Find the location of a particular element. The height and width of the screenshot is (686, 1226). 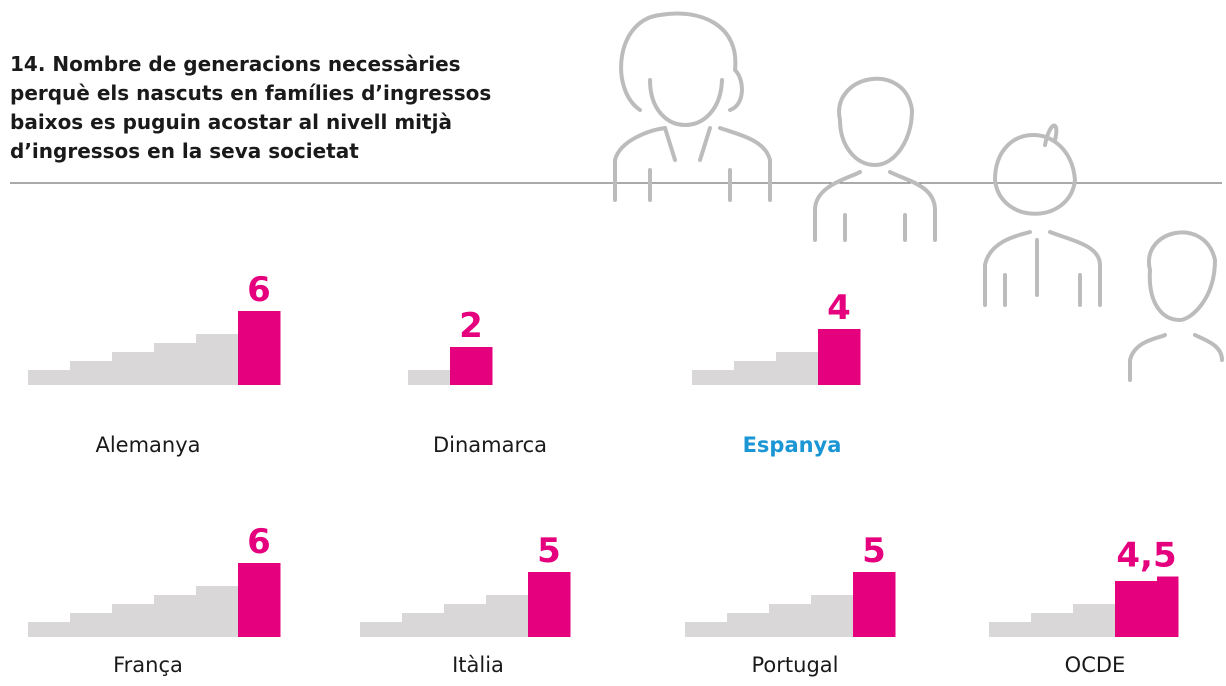

category-label: Itàlia is located at coordinates (478, 665).